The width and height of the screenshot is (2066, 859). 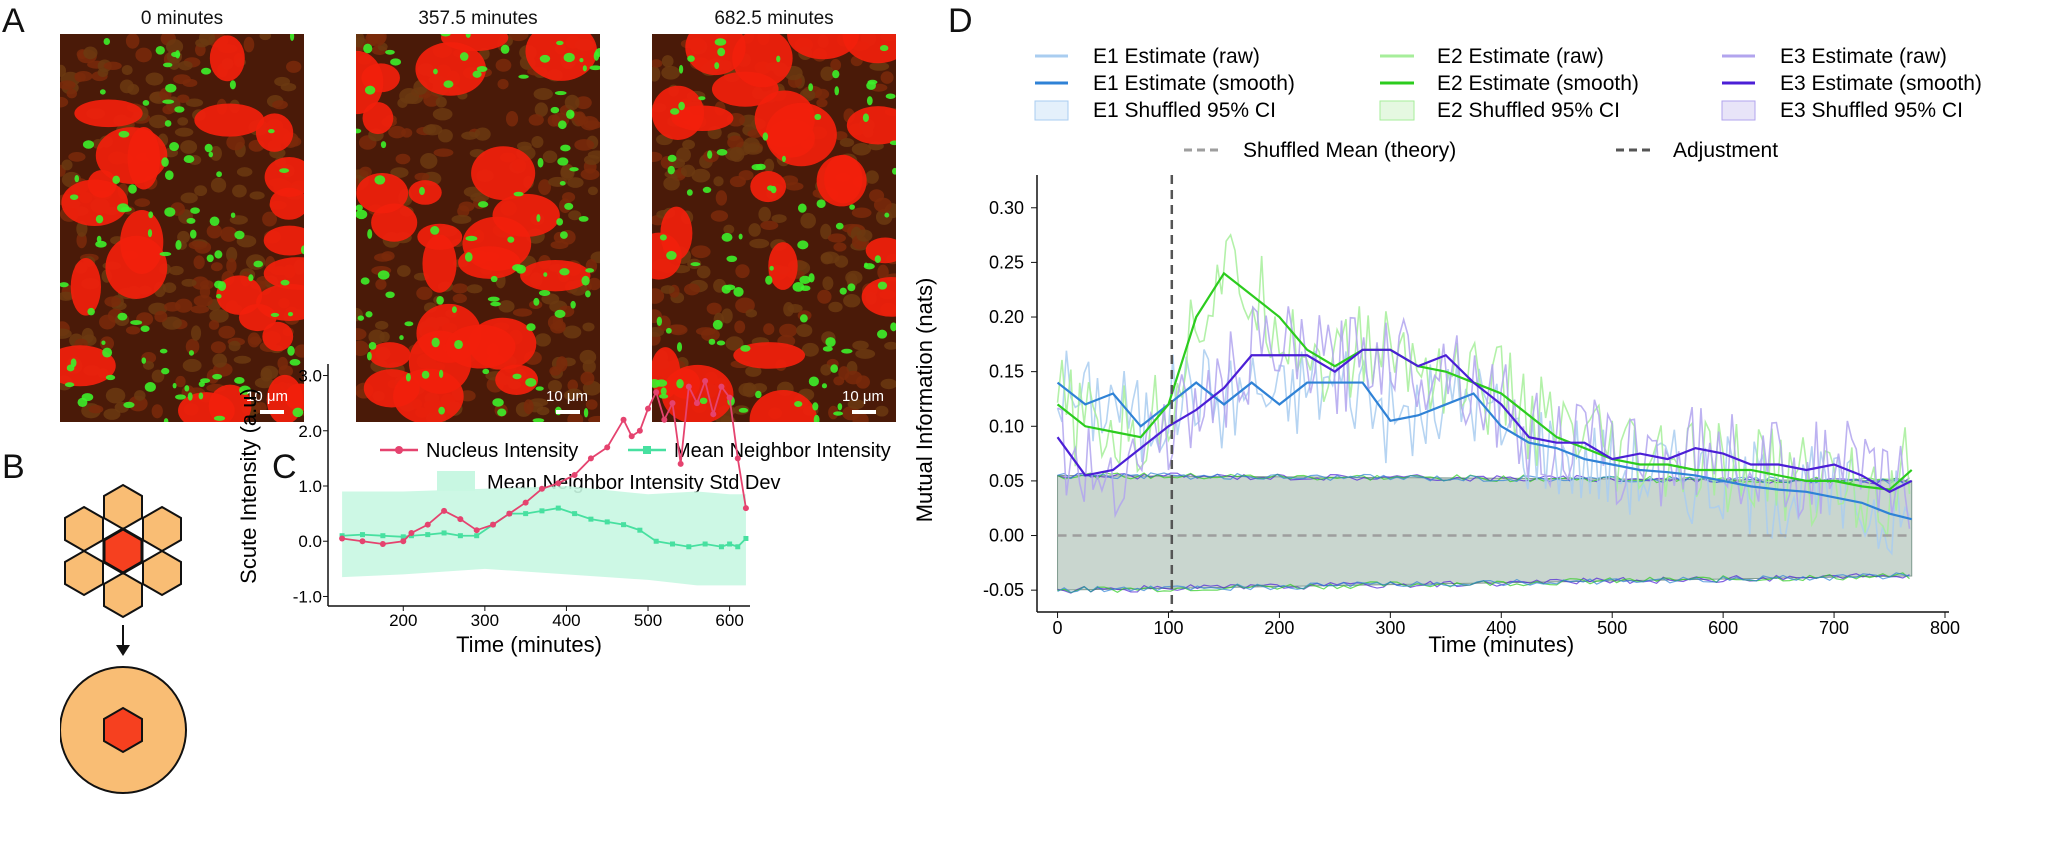 What do you see at coordinates (1176, 56) in the screenshot?
I see `legend-e1-raw: E1 Estimate (raw)` at bounding box center [1176, 56].